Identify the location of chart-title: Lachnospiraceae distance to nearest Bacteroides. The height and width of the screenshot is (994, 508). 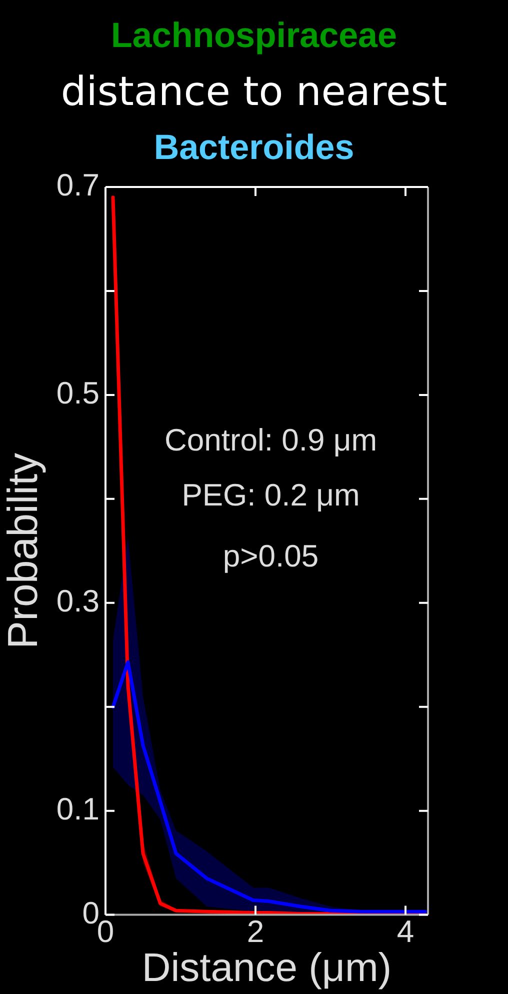
(254, 91).